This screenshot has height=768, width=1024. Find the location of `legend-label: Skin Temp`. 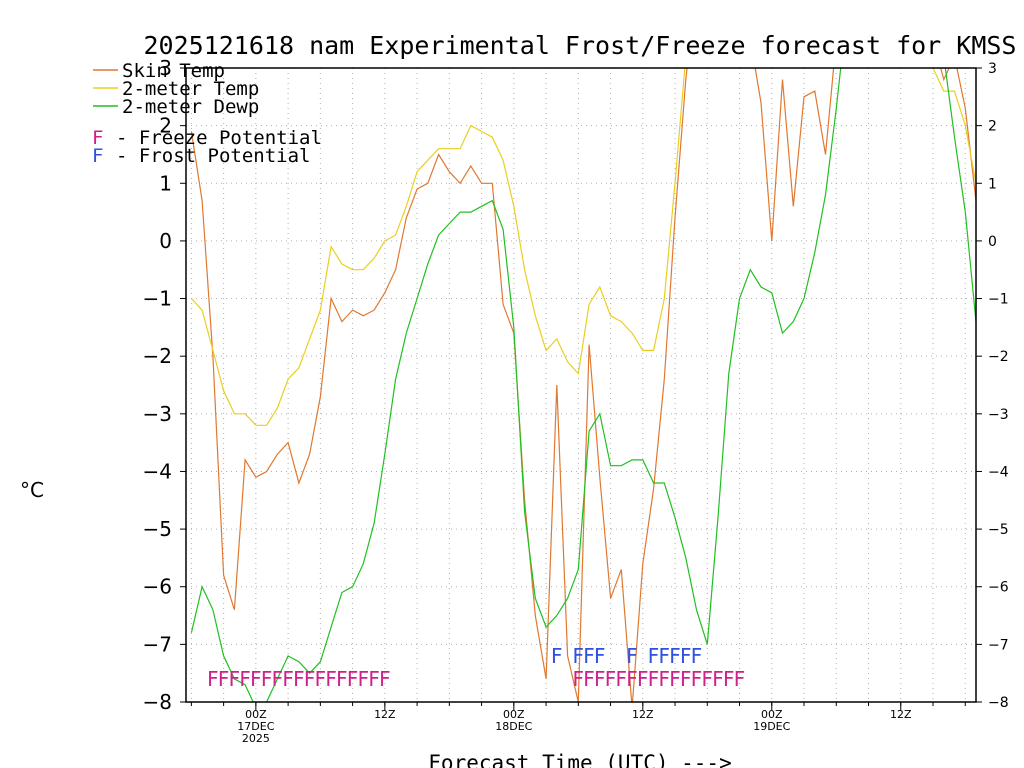

legend-label: Skin Temp is located at coordinates (173, 71).